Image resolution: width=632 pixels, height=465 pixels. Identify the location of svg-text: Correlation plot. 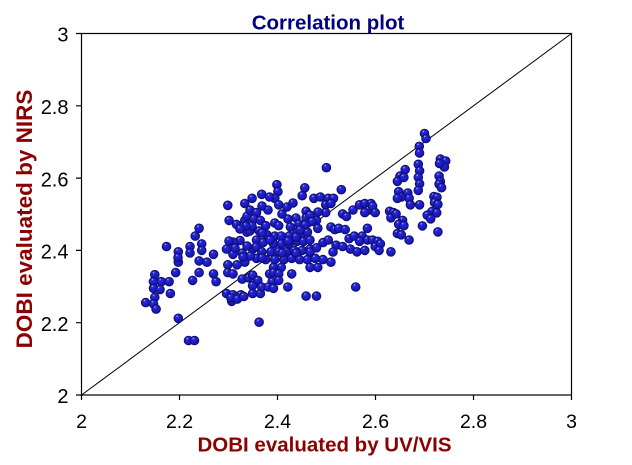
(328, 23).